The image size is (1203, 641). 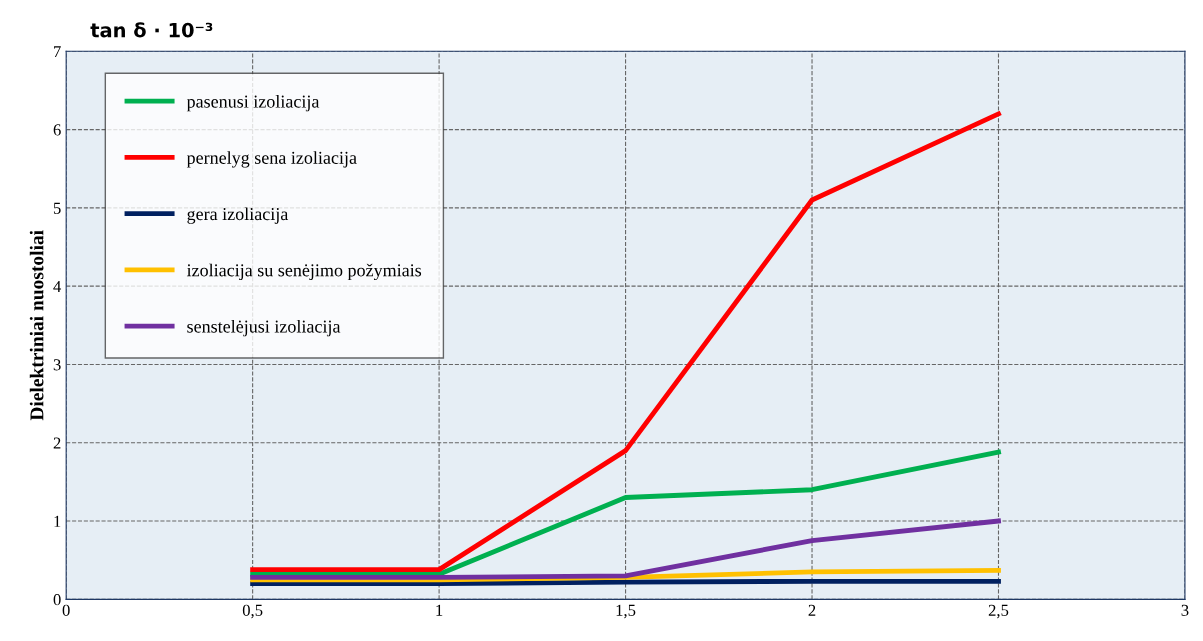 I want to click on y-axis-title: Dielektriniai nuostoliai, so click(x=36, y=325).